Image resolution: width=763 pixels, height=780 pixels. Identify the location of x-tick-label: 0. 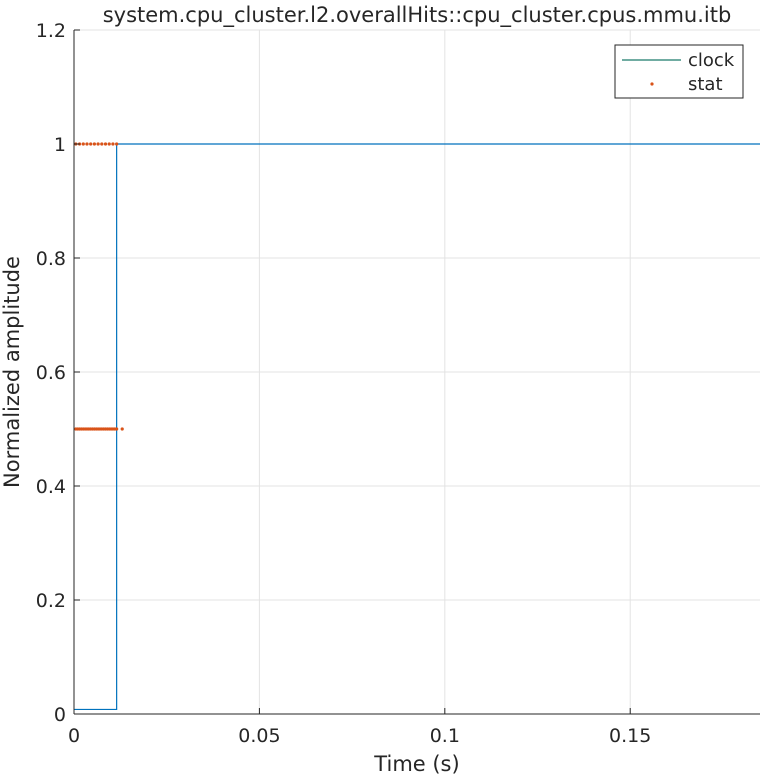
(74, 736).